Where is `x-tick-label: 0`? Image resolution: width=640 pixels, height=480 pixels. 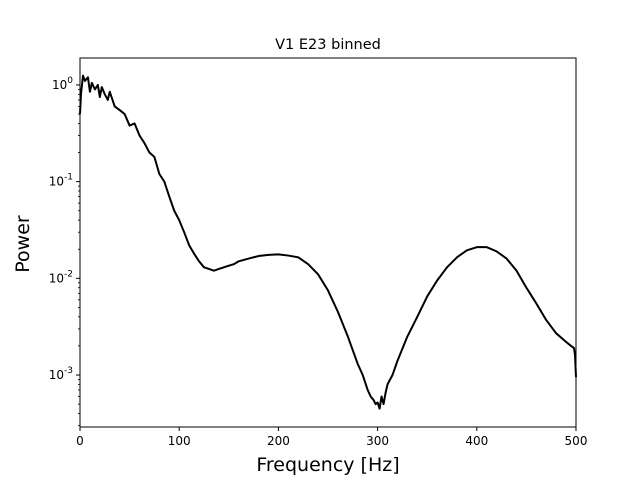 x-tick-label: 0 is located at coordinates (80, 441).